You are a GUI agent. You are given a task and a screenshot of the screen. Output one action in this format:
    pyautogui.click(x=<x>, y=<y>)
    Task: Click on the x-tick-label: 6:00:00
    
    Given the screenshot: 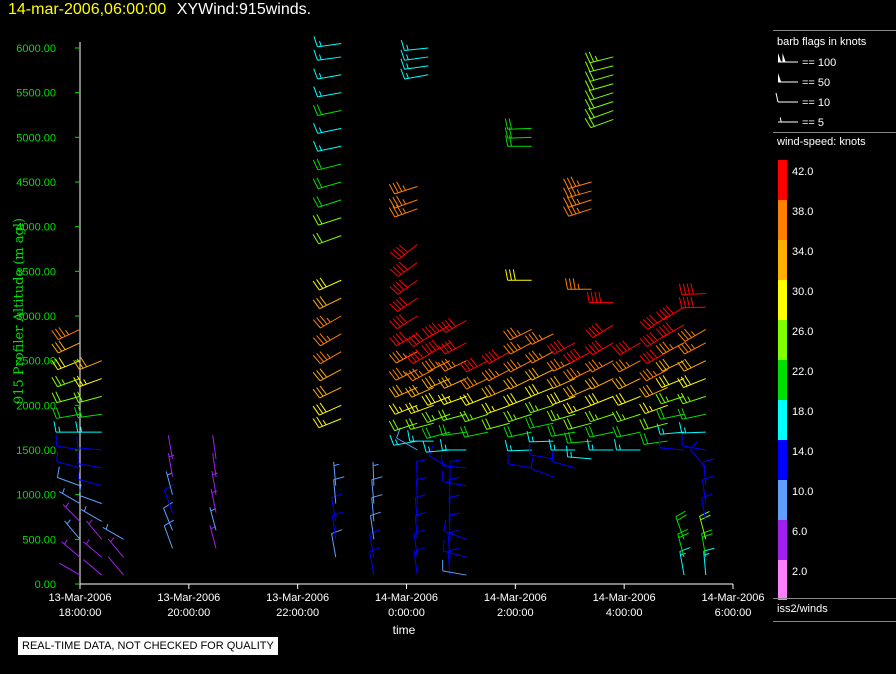 What is the action you would take?
    pyautogui.click(x=733, y=613)
    